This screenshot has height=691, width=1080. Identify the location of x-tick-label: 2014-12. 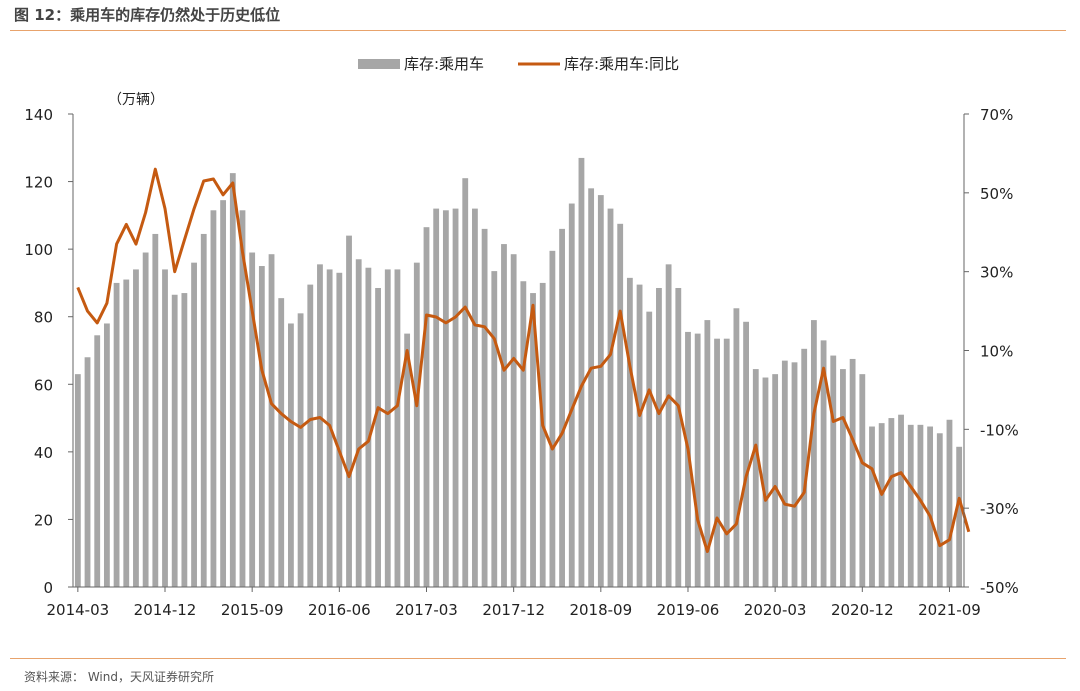
(165, 610).